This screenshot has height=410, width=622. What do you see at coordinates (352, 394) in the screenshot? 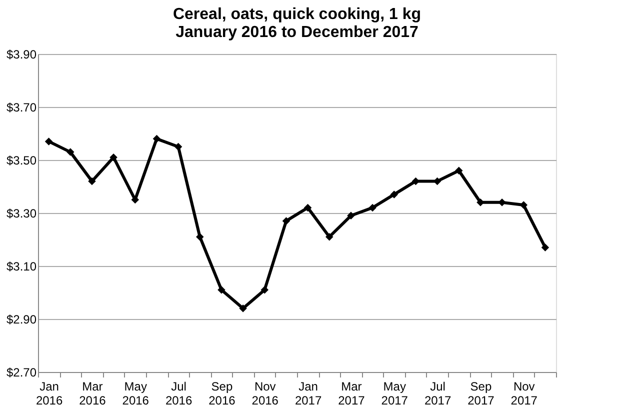
I see `x-tick-label: Mar 2017` at bounding box center [352, 394].